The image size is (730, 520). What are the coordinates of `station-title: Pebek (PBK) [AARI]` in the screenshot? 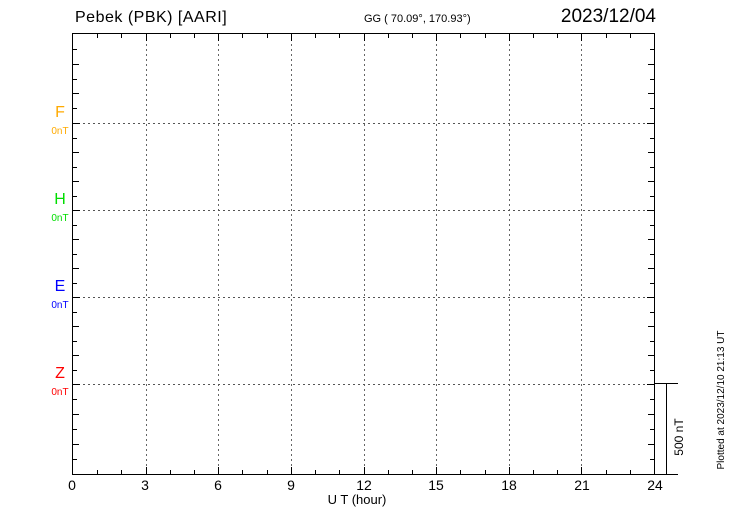 It's located at (151, 17).